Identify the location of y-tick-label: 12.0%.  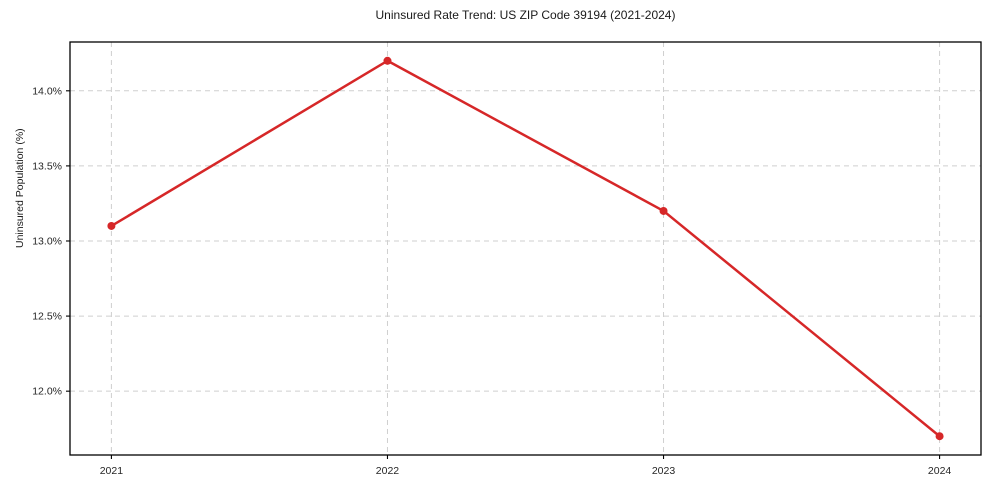
(47, 392).